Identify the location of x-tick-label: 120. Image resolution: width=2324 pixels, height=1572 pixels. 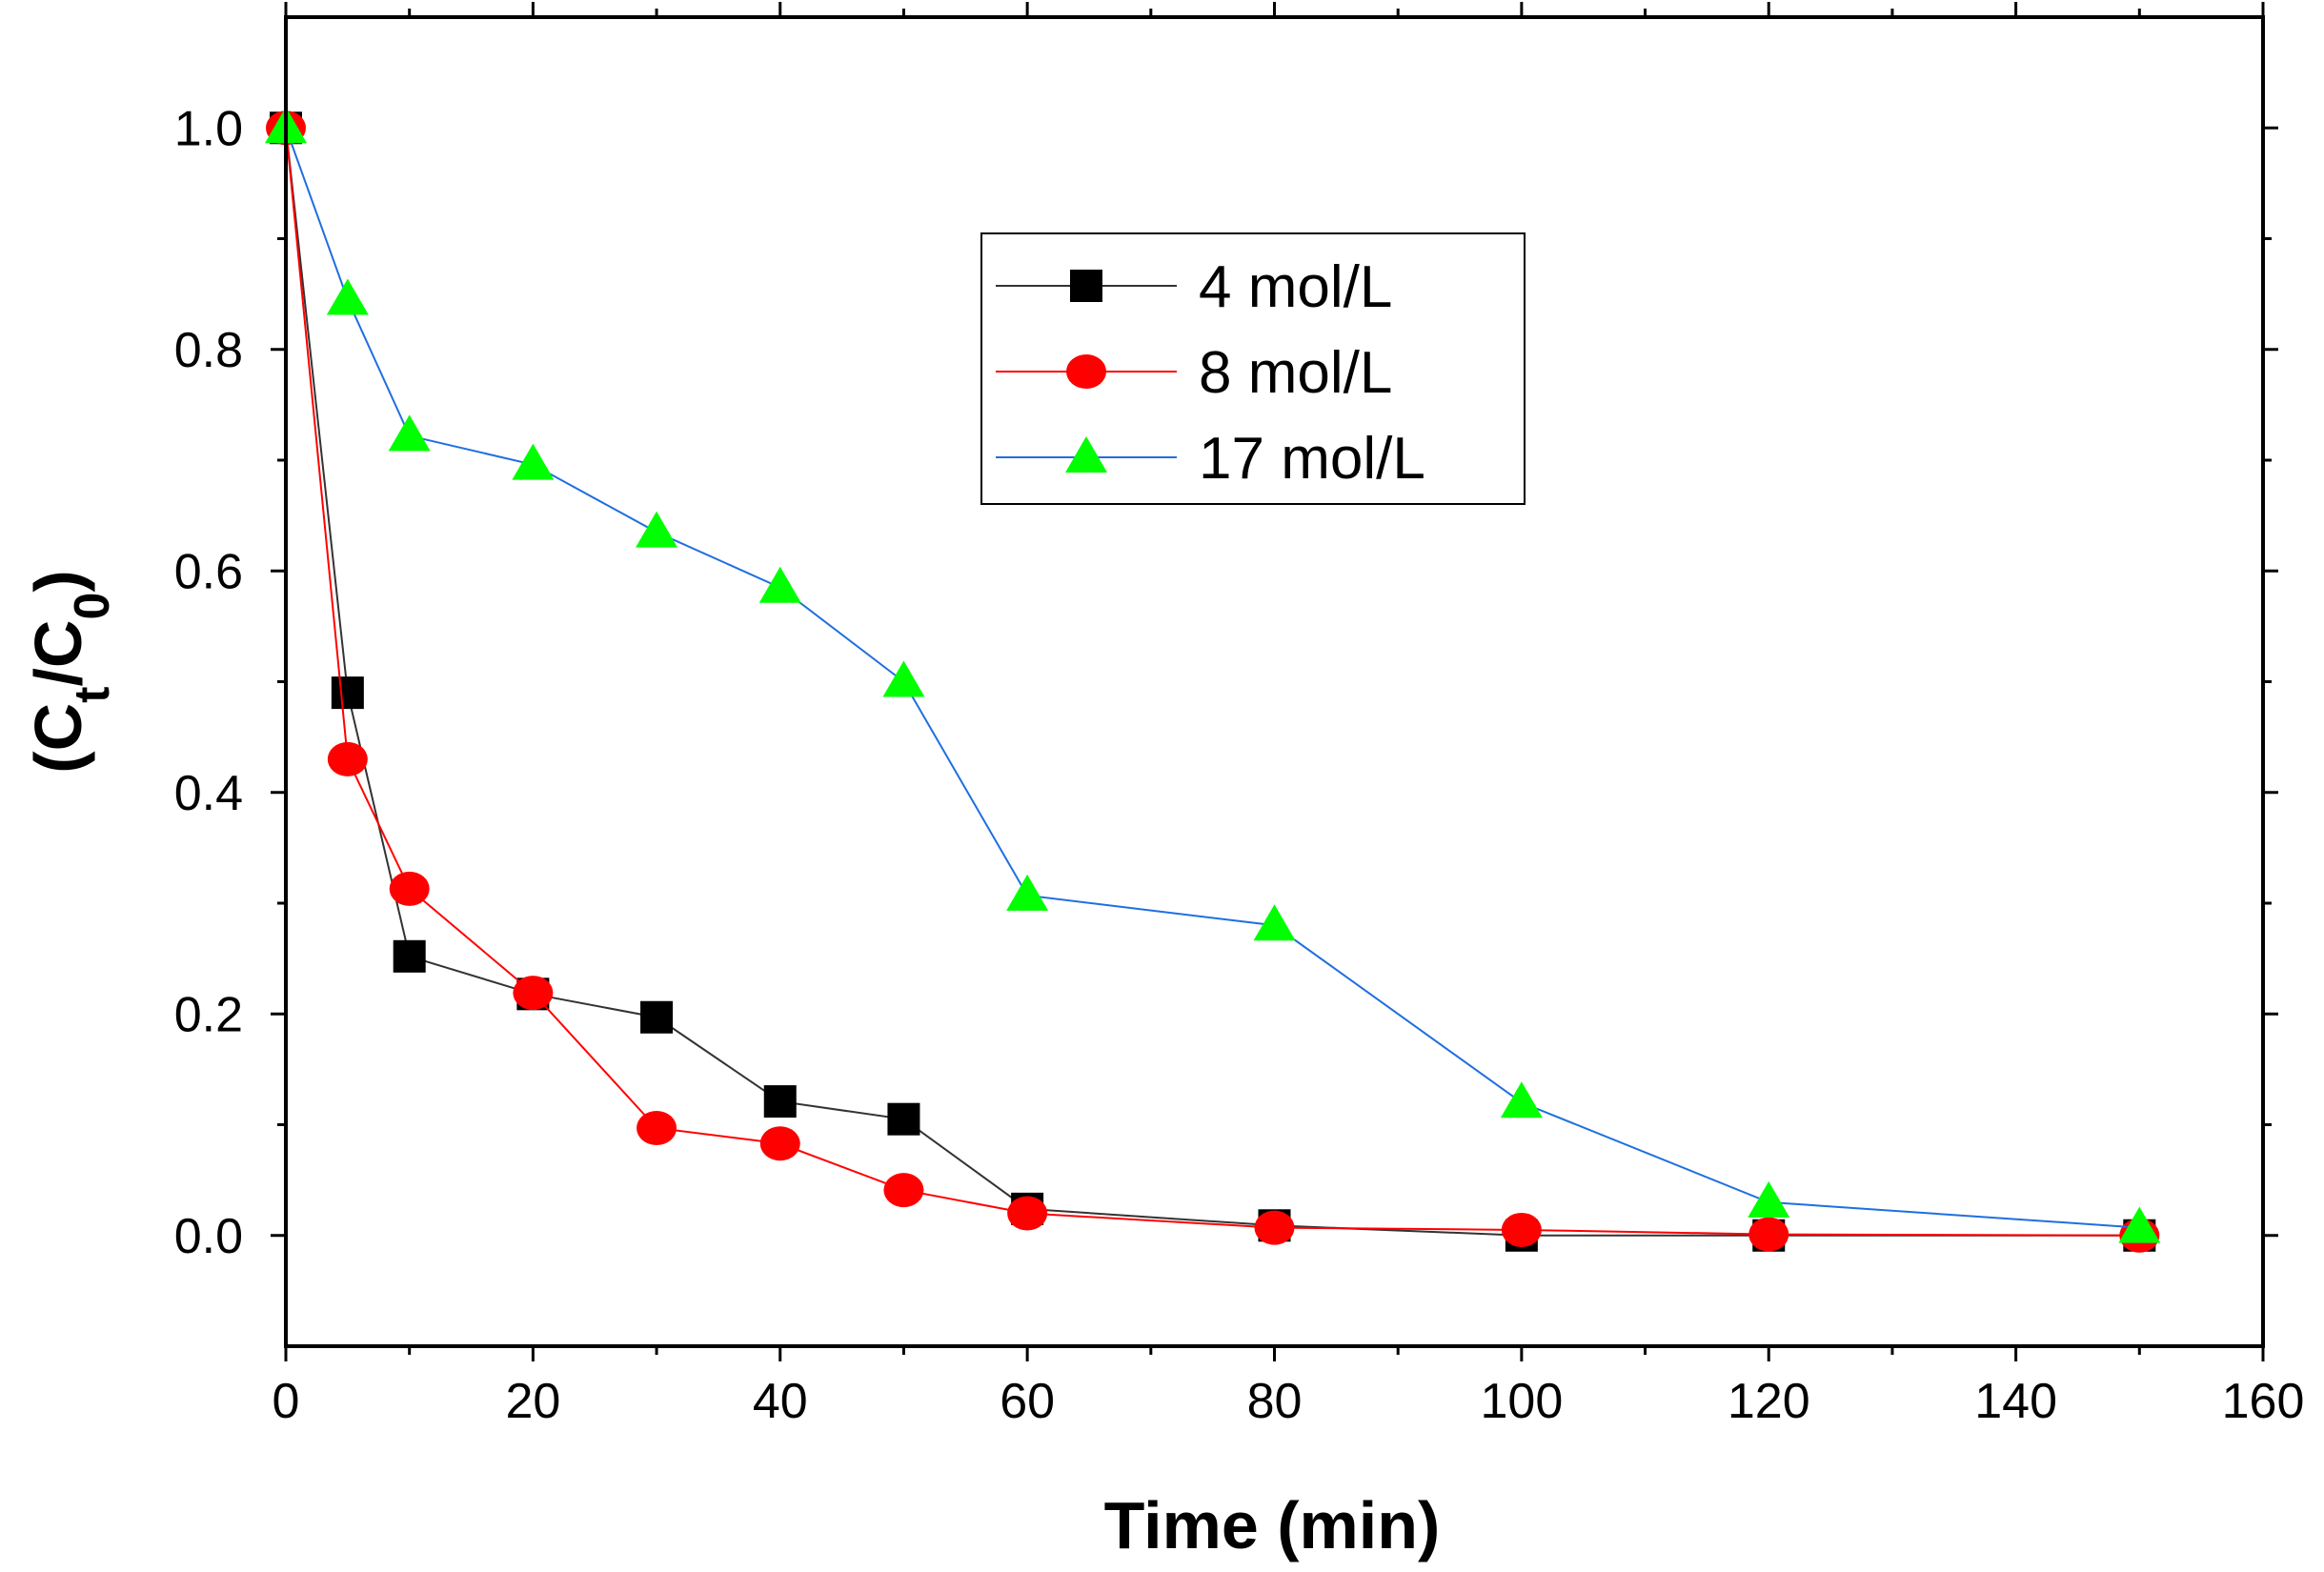
(1769, 1402).